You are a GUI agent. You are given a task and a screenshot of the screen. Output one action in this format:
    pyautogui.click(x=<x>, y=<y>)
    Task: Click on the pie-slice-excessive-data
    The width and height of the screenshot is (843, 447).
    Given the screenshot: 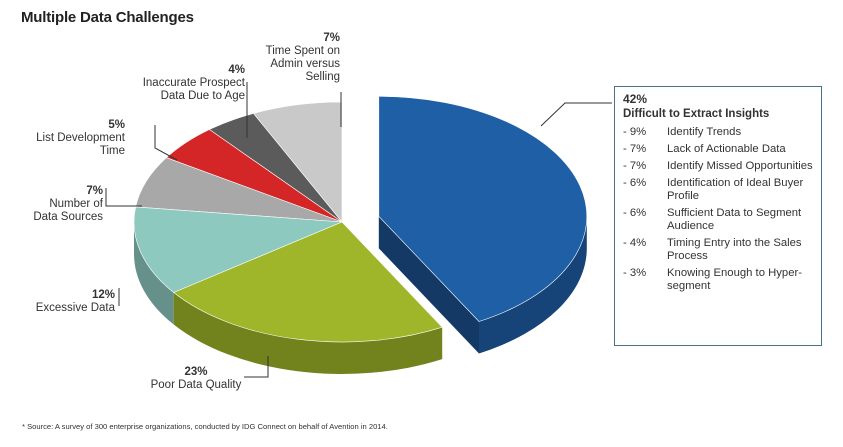 What is the action you would take?
    pyautogui.click(x=238, y=249)
    